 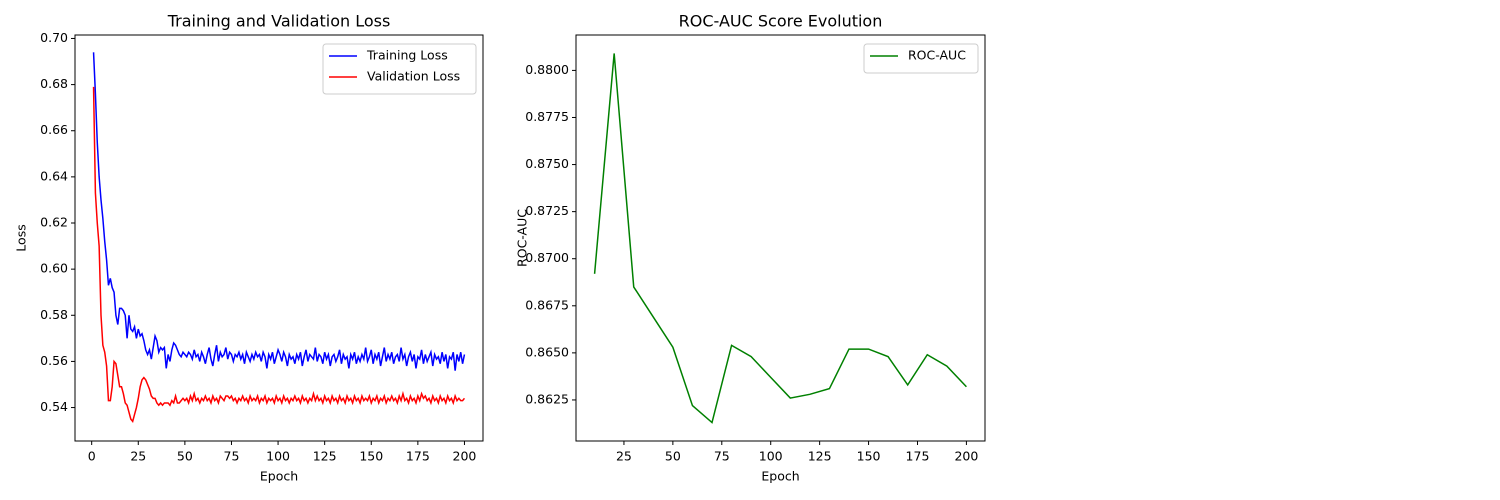 What do you see at coordinates (547, 398) in the screenshot?
I see `y-tick-label: 0.8625` at bounding box center [547, 398].